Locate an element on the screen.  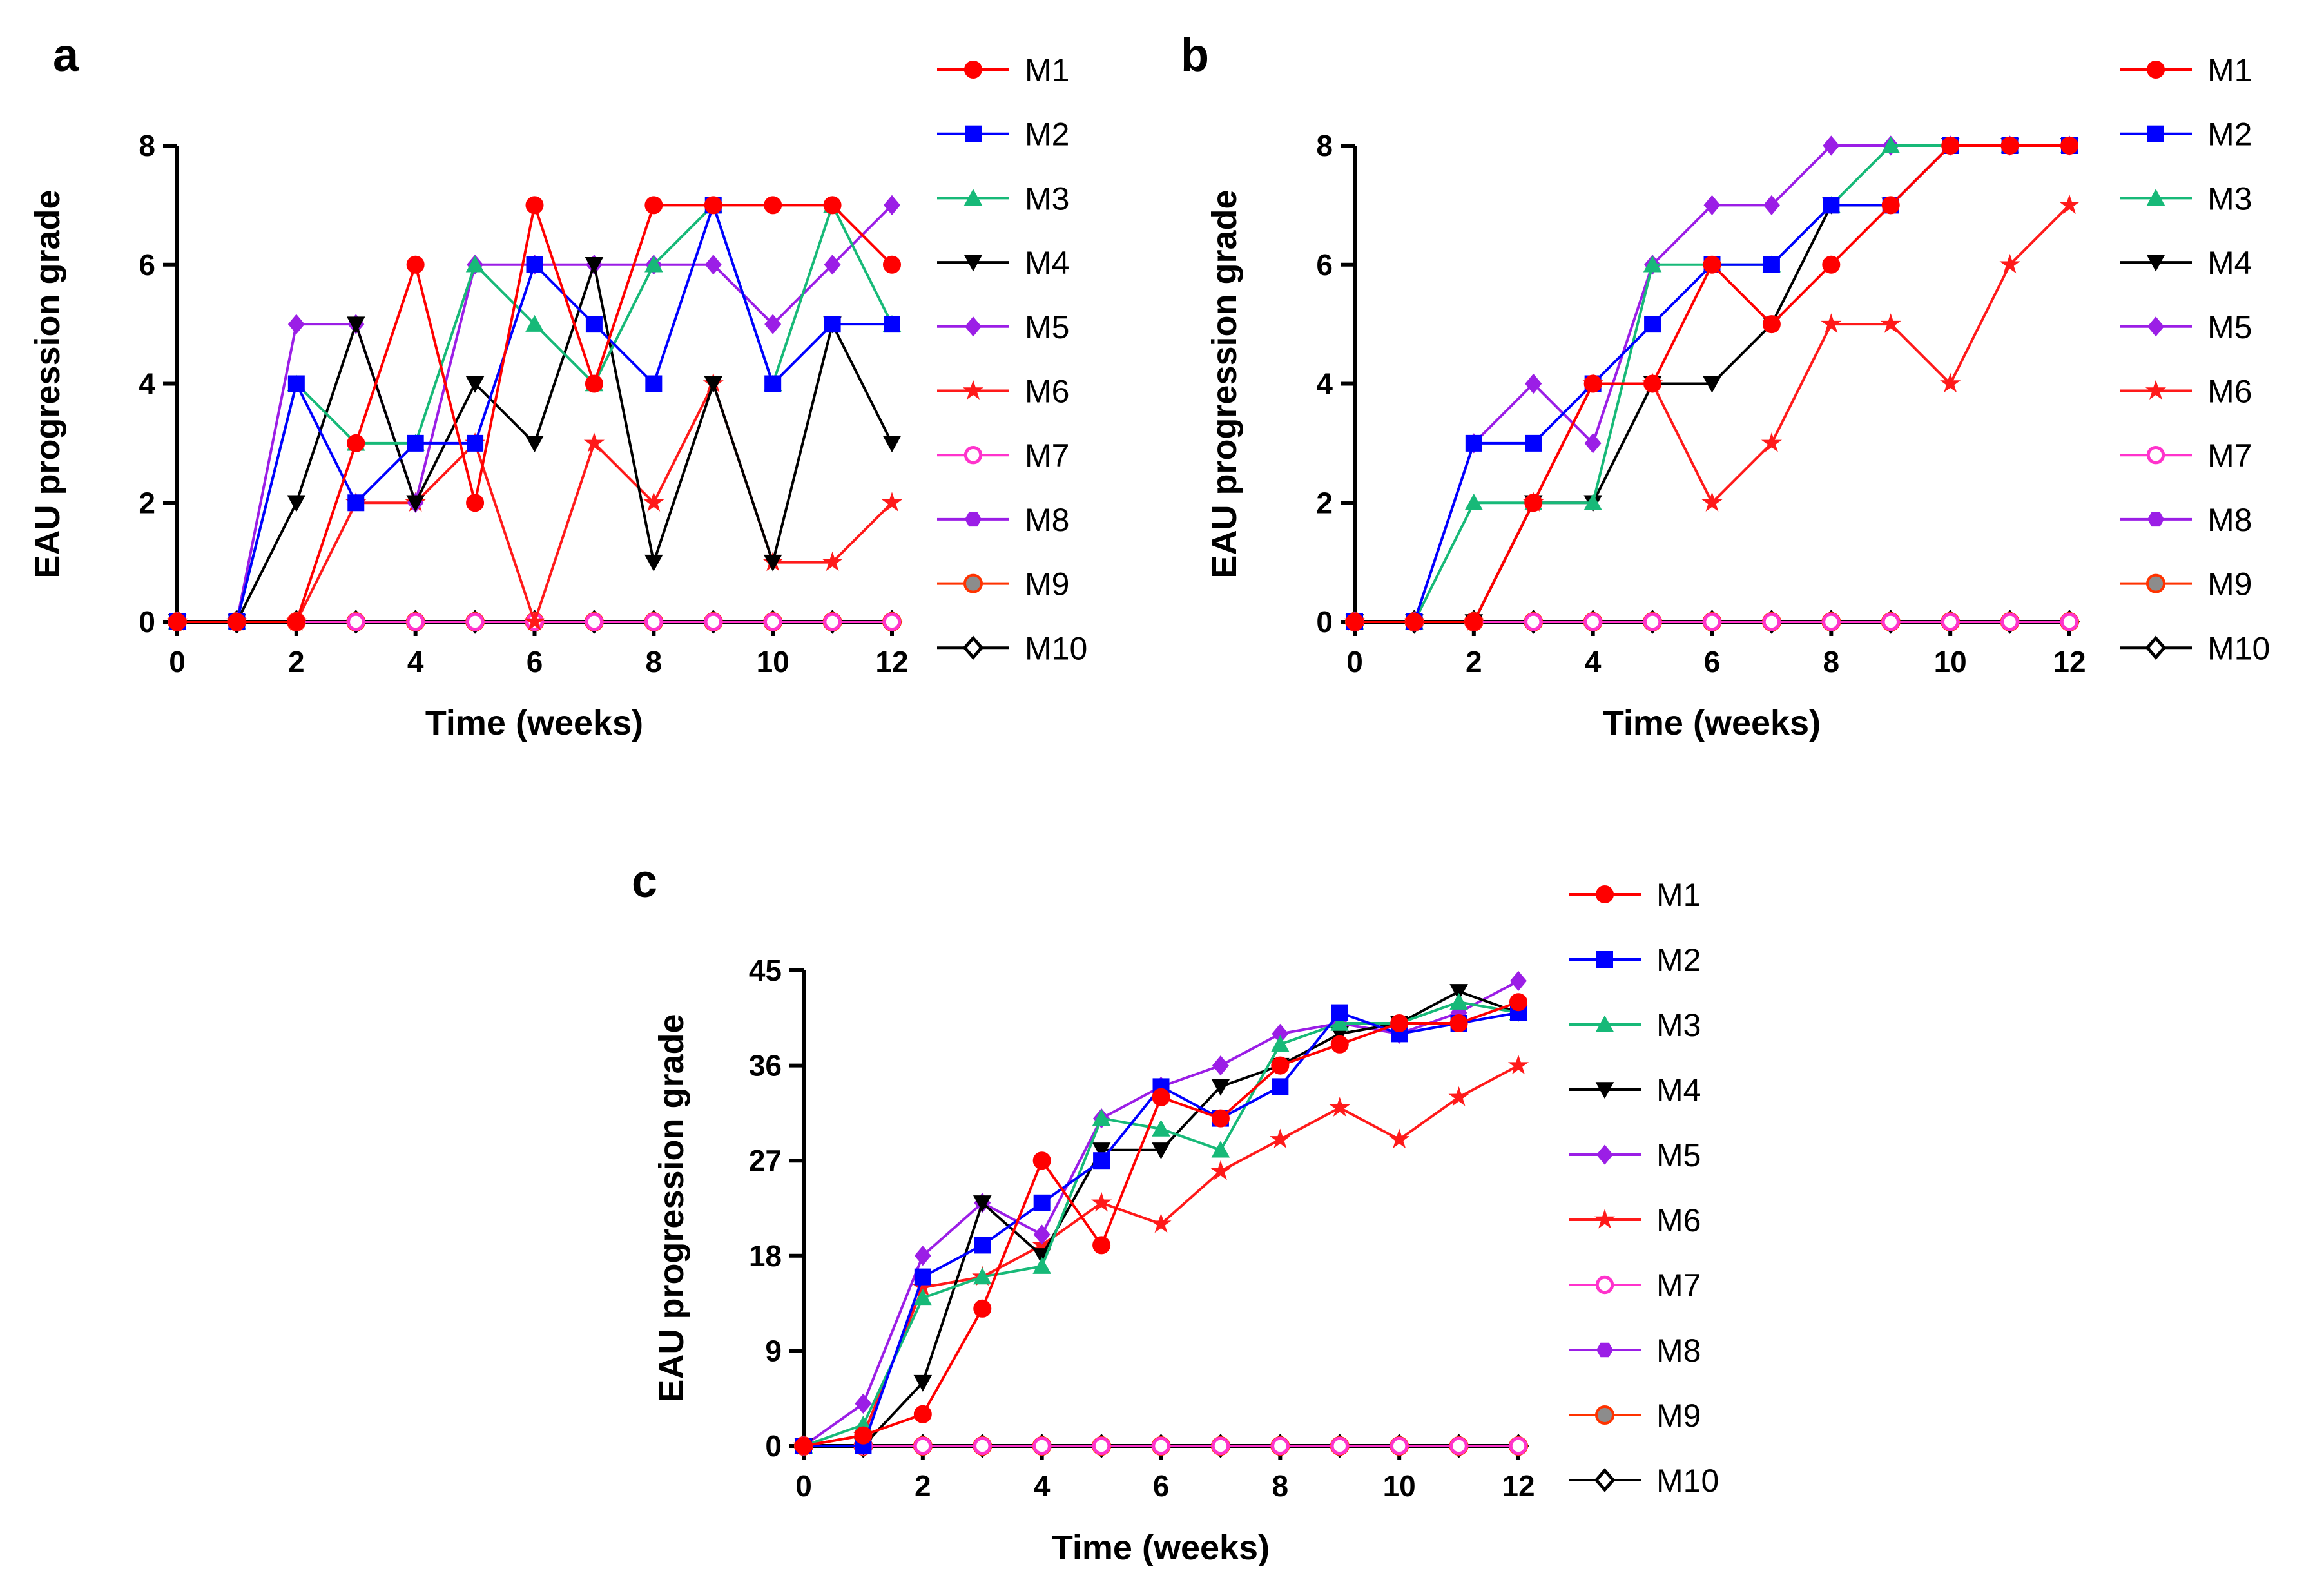
legend-item: M3 is located at coordinates (2186, 199).